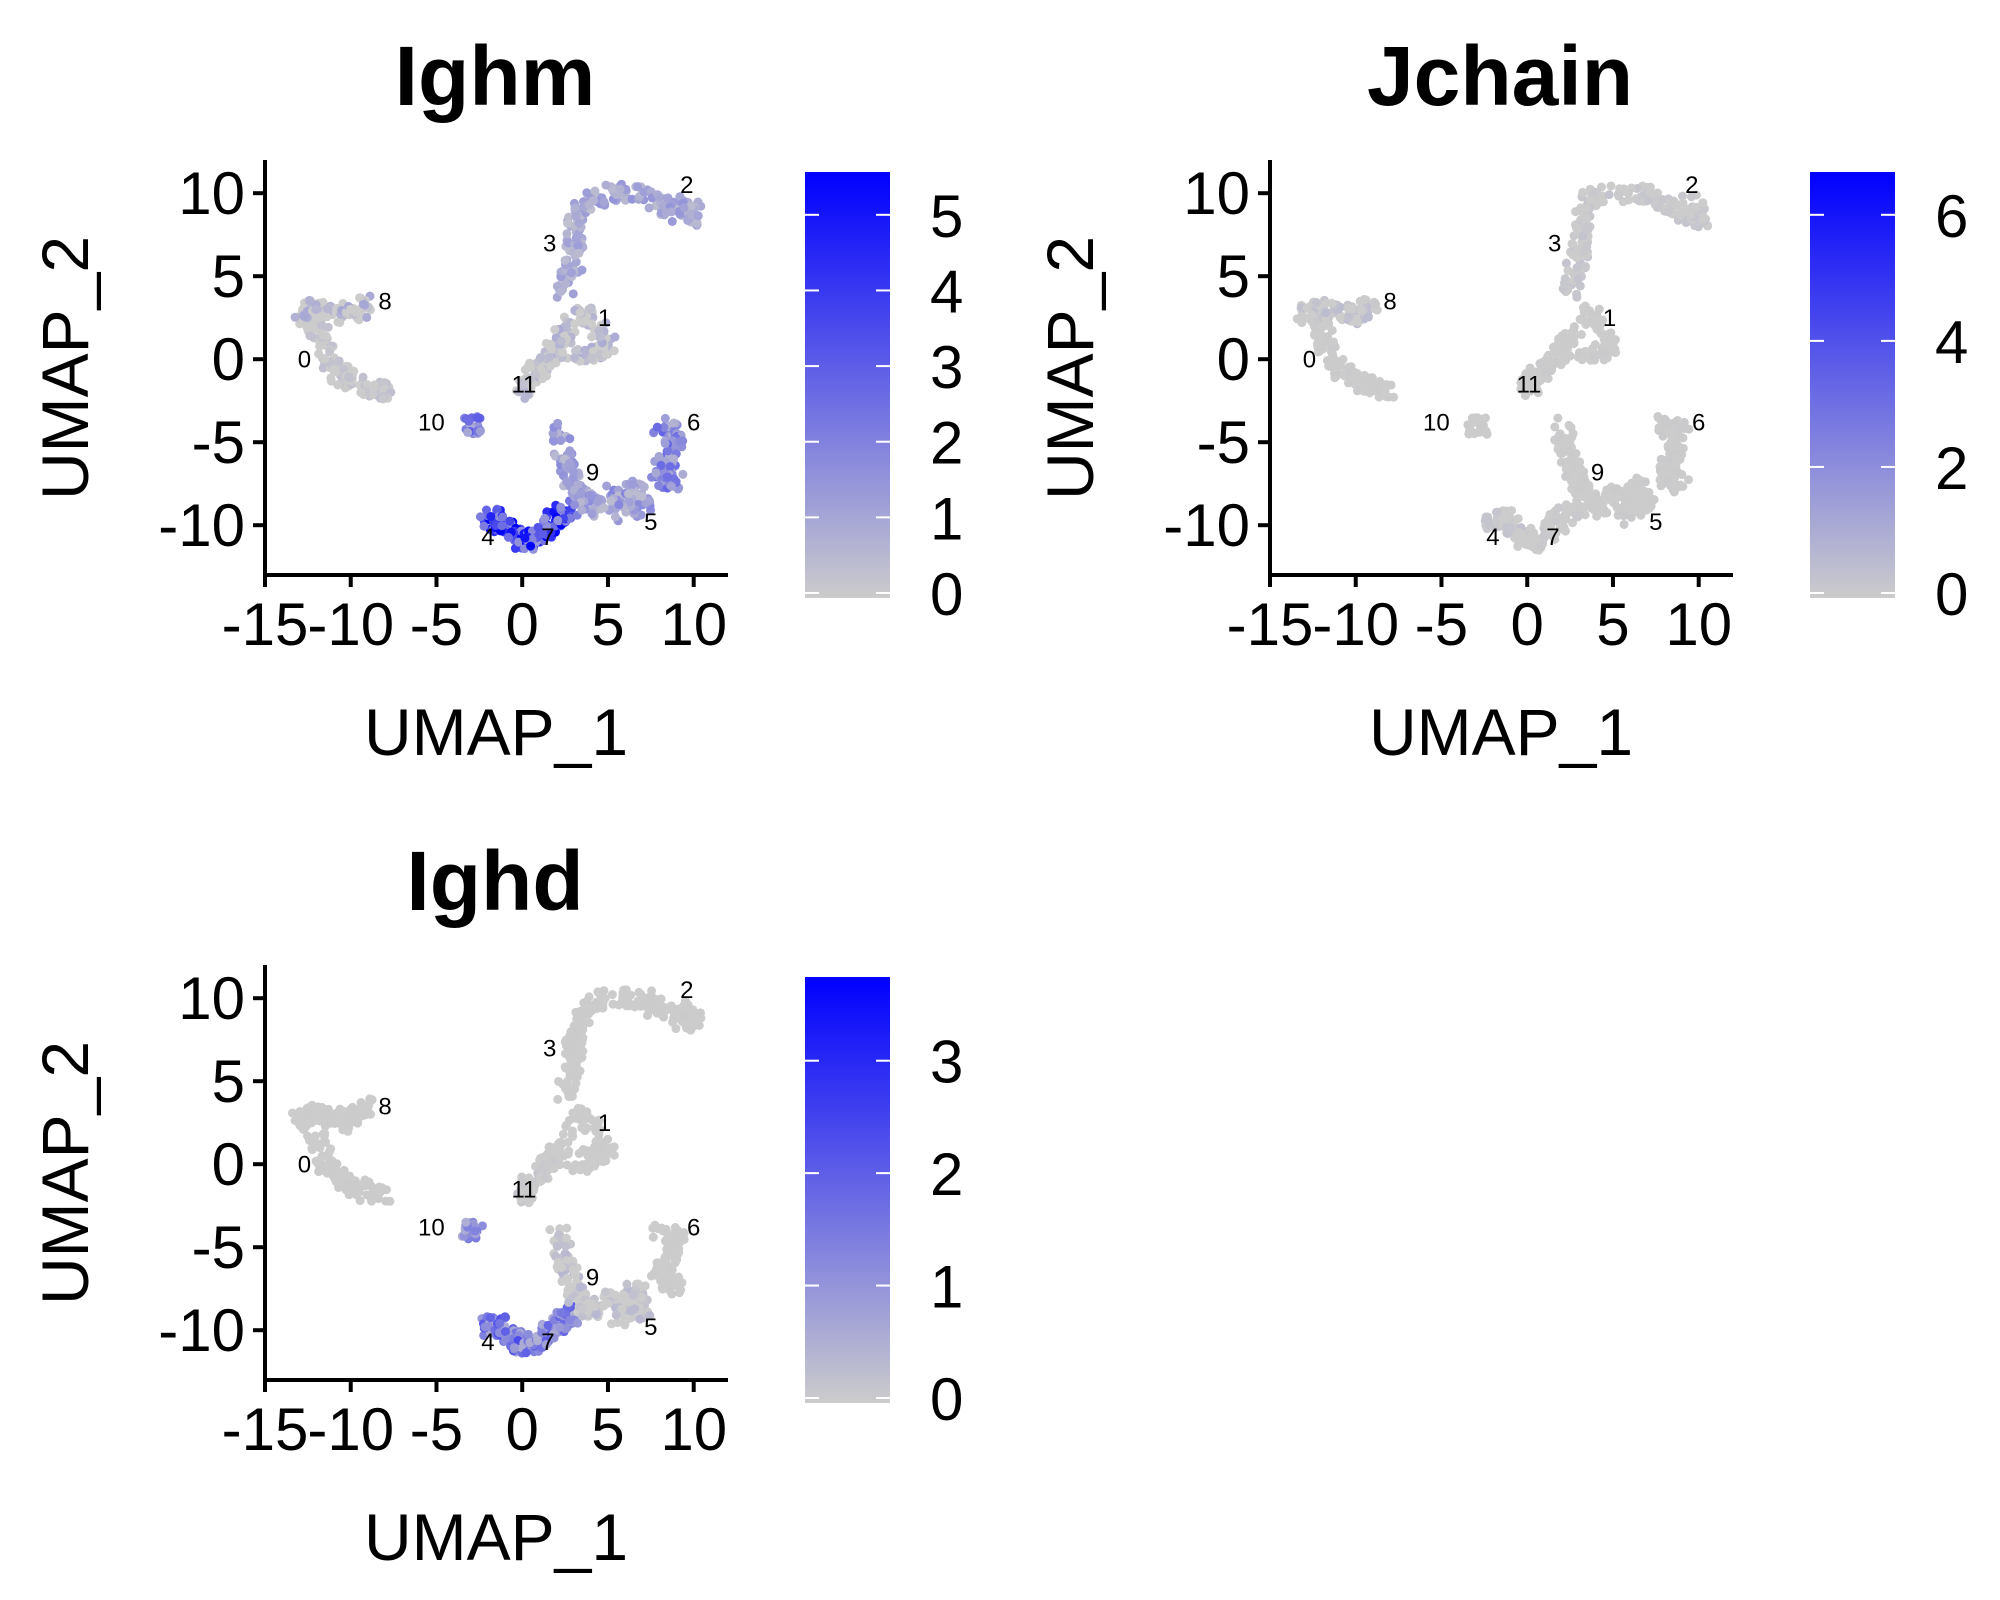 Image resolution: width=2000 pixels, height=1600 pixels. I want to click on cluster-label-10: 10, so click(431, 423).